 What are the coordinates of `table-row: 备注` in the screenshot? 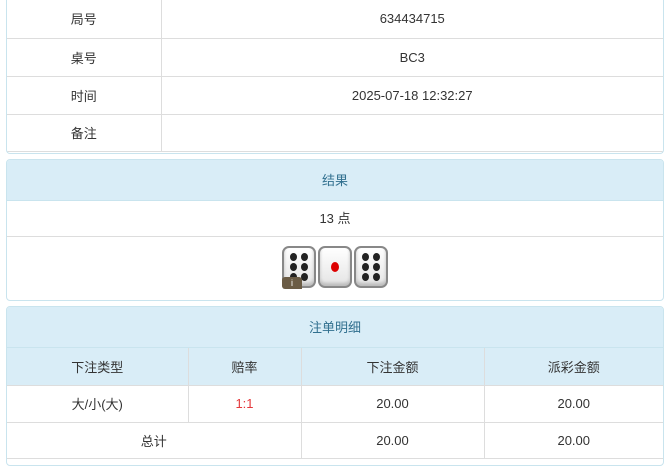 It's located at (335, 132).